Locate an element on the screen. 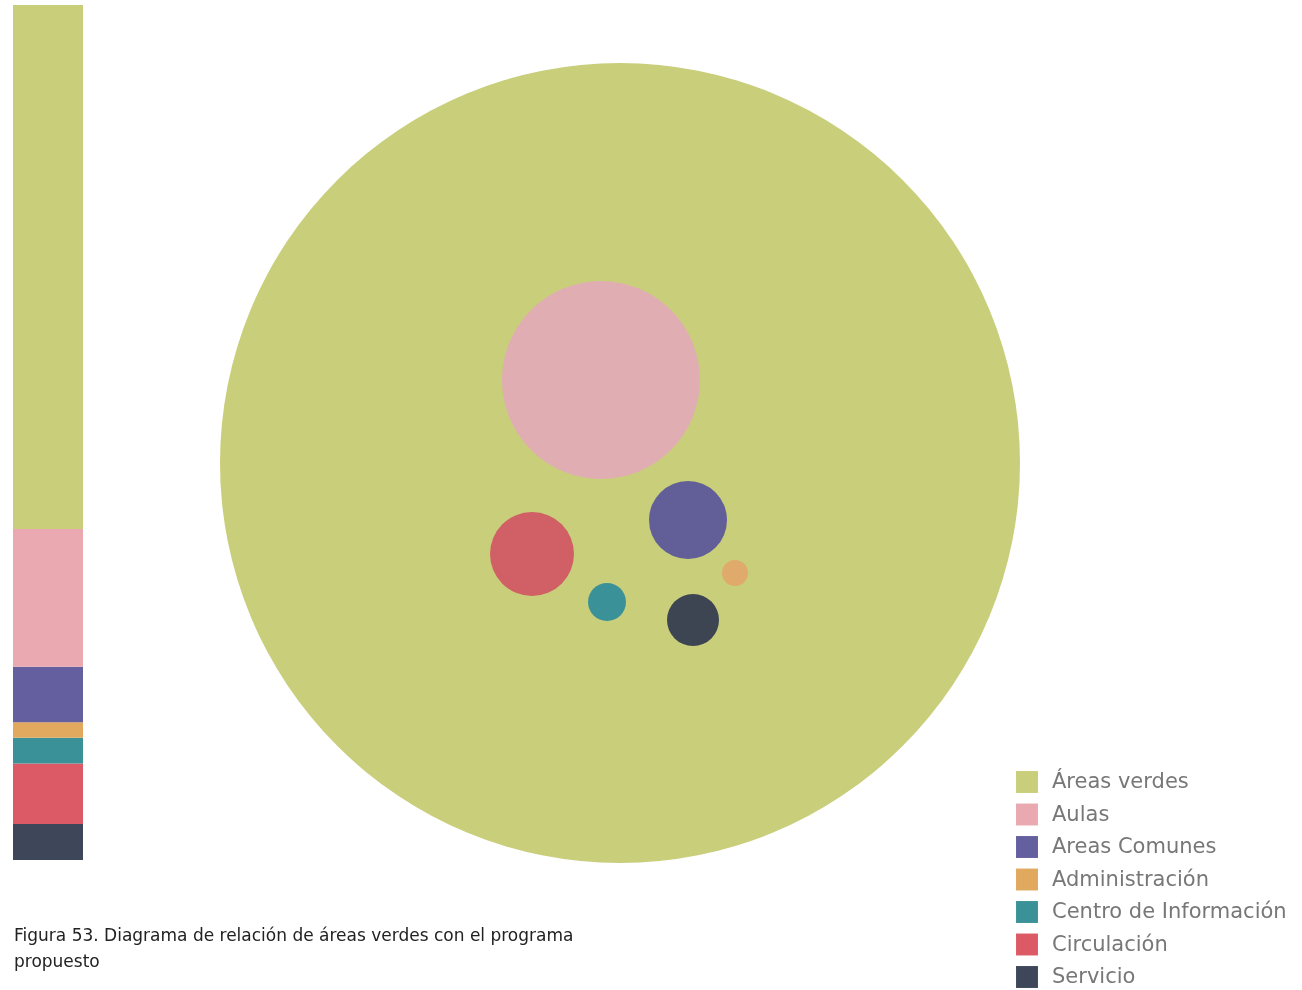  legend-label: Servicio is located at coordinates (1094, 976).